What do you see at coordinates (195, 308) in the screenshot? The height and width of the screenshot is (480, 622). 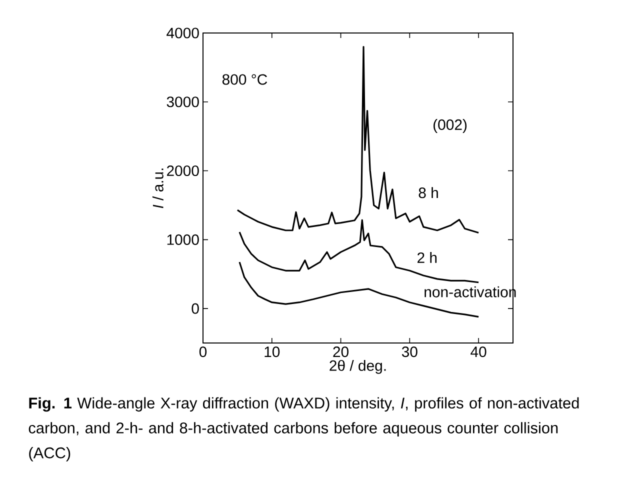 I see `y-tick-label: 0` at bounding box center [195, 308].